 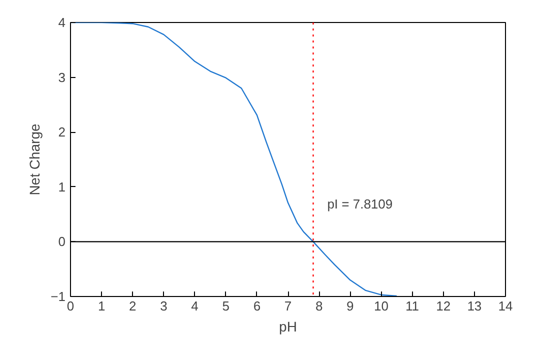 What do you see at coordinates (360, 204) in the screenshot?
I see `ref-line-label: pI = 7.8109` at bounding box center [360, 204].